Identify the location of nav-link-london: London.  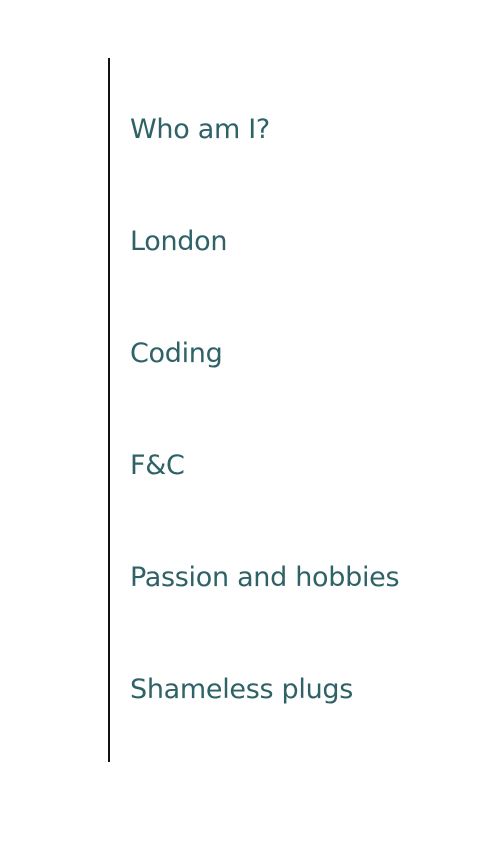
(179, 241).